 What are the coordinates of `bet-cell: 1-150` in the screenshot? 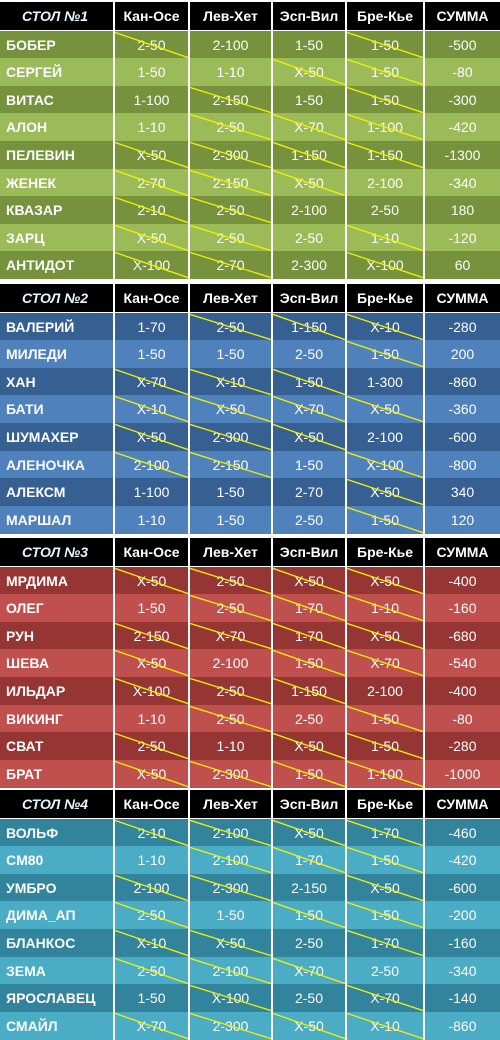 It's located at (309, 327).